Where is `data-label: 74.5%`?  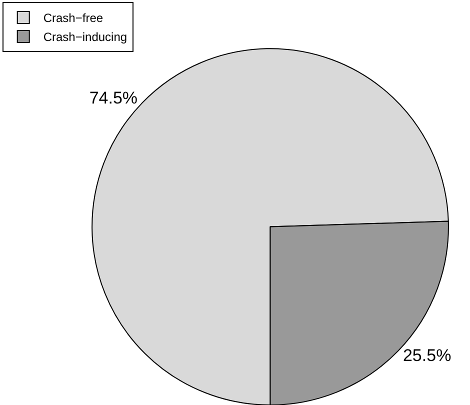
data-label: 74.5% is located at coordinates (113, 98).